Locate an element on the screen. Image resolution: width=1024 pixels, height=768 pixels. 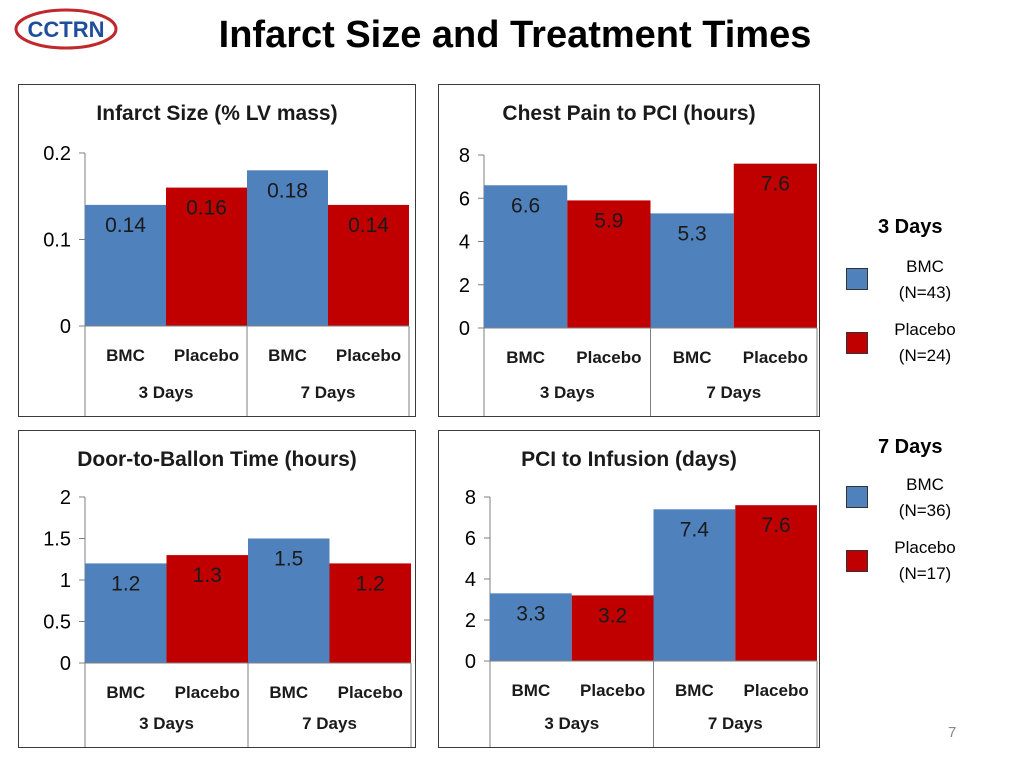
cctrn-logo: CCTRN is located at coordinates (66, 29).